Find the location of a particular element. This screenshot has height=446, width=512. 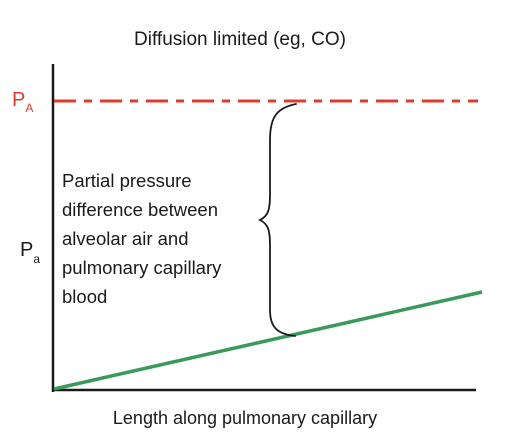

annotation-line-3: alveolar air and is located at coordinates (125, 238).